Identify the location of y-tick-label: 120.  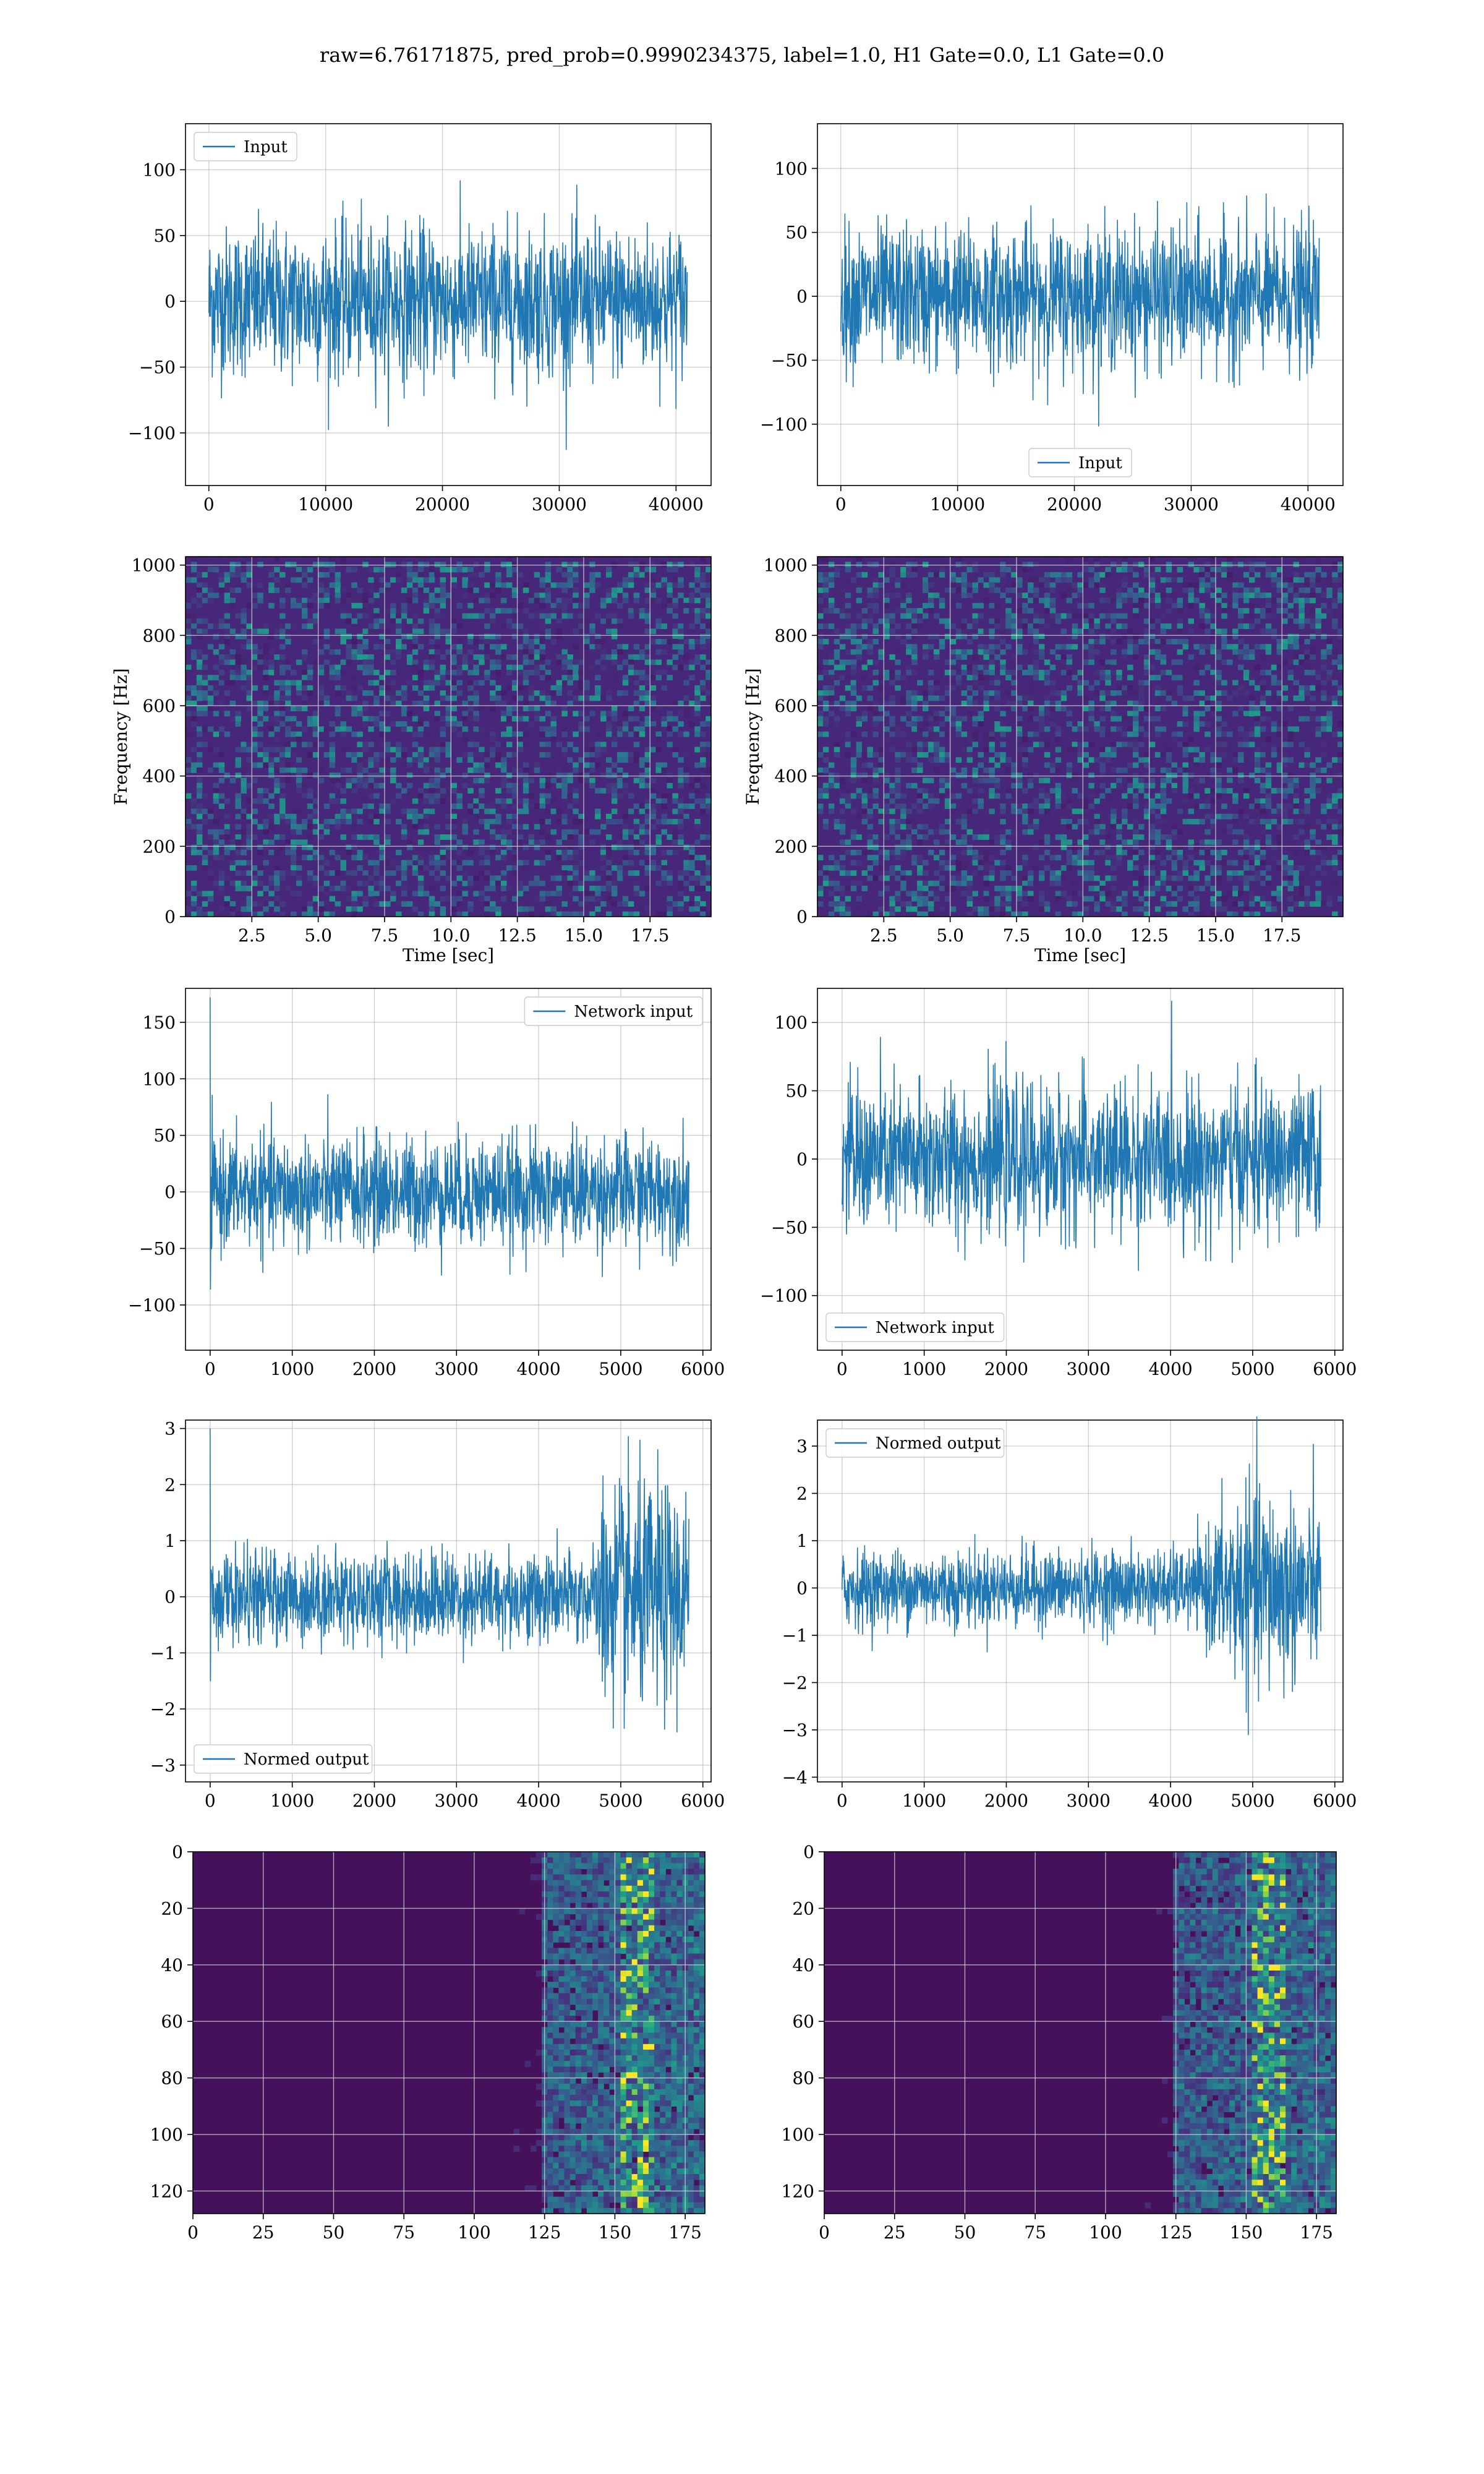
(166, 2191).